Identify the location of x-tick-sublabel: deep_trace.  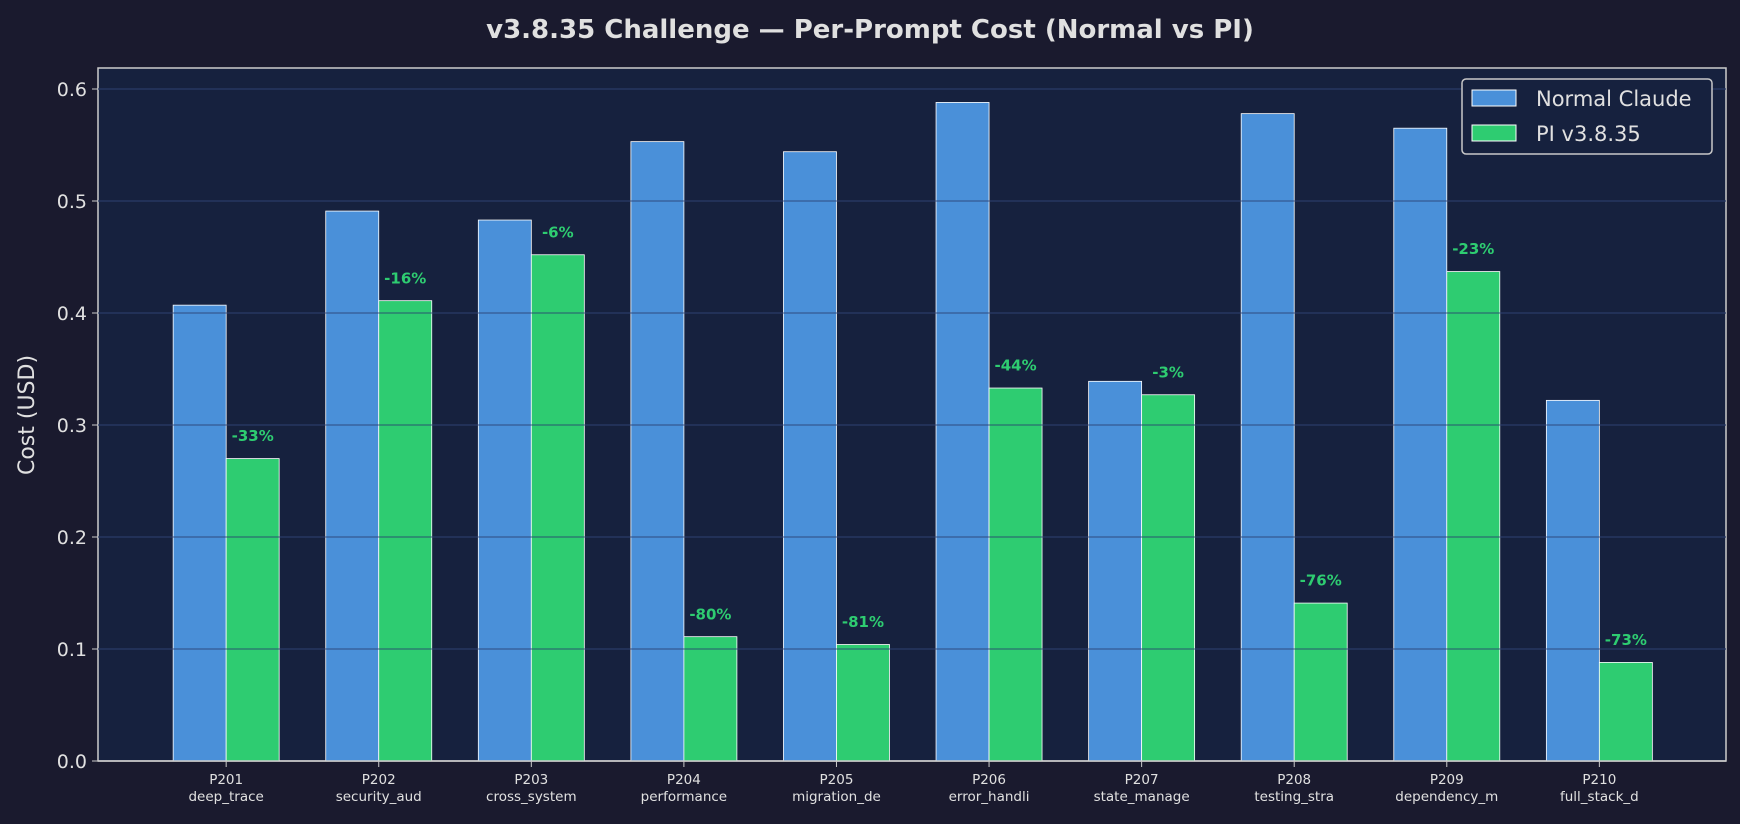
(225, 797).